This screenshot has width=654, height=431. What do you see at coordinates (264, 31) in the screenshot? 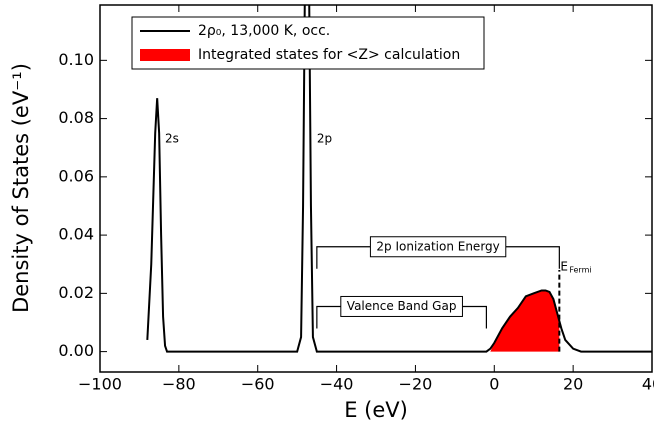
I see `legend-label: 2ρ₀, 13,000 K, occ.` at bounding box center [264, 31].